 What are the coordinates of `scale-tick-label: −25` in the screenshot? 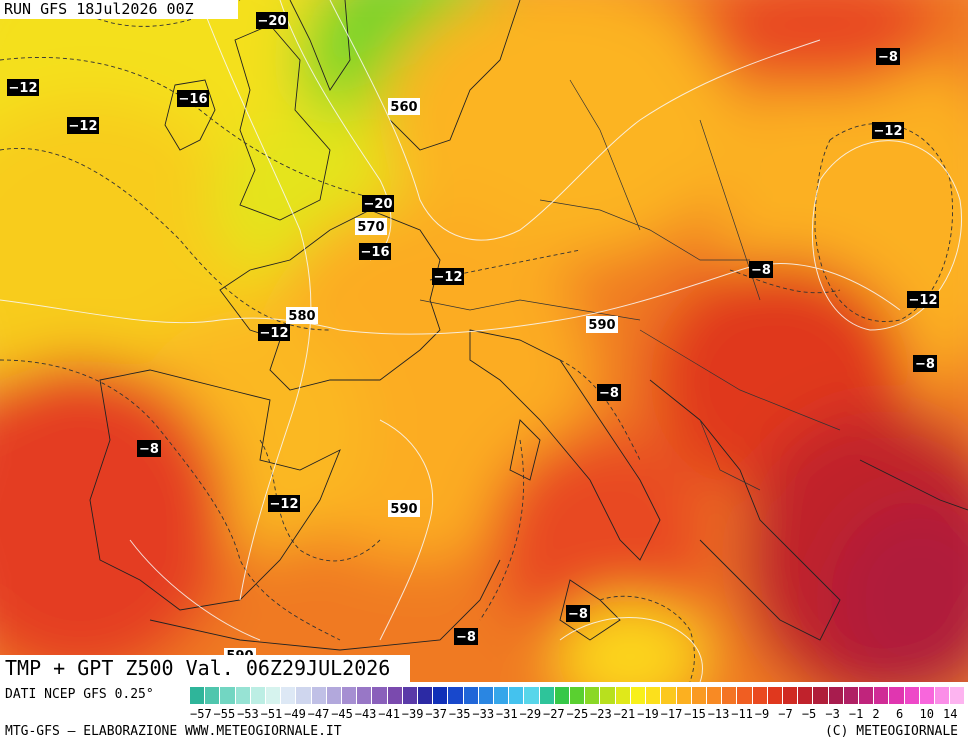 It's located at (577, 714).